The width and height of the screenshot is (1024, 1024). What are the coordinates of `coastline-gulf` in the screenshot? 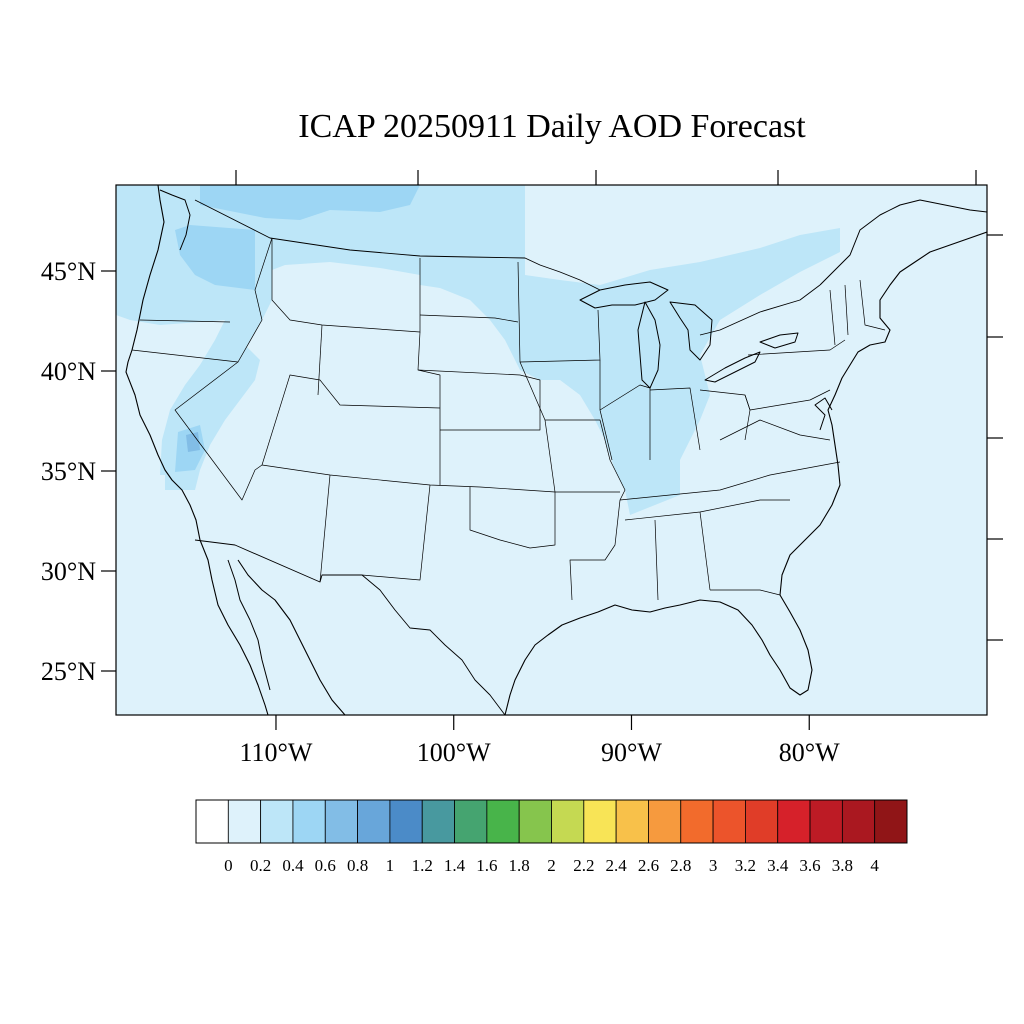 It's located at (291, 637).